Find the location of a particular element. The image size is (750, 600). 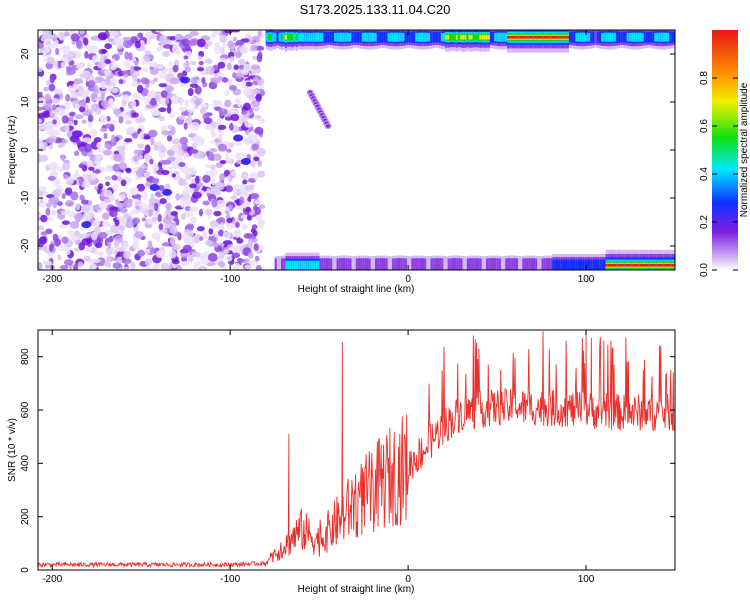

colorbar-ticks: 0.0 0.2 0.4 0.6 0.8 is located at coordinates (718, 174).